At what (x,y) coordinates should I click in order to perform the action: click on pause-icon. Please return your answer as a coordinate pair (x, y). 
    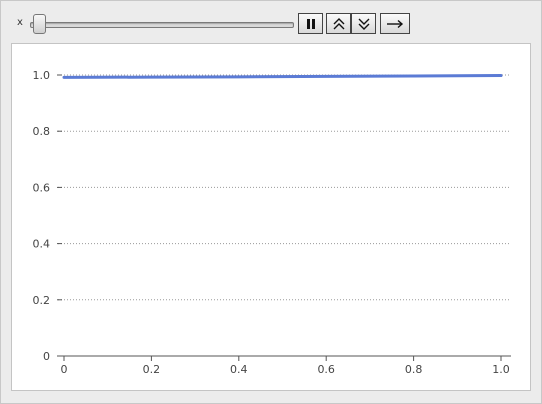
    Looking at the image, I should click on (310, 23).